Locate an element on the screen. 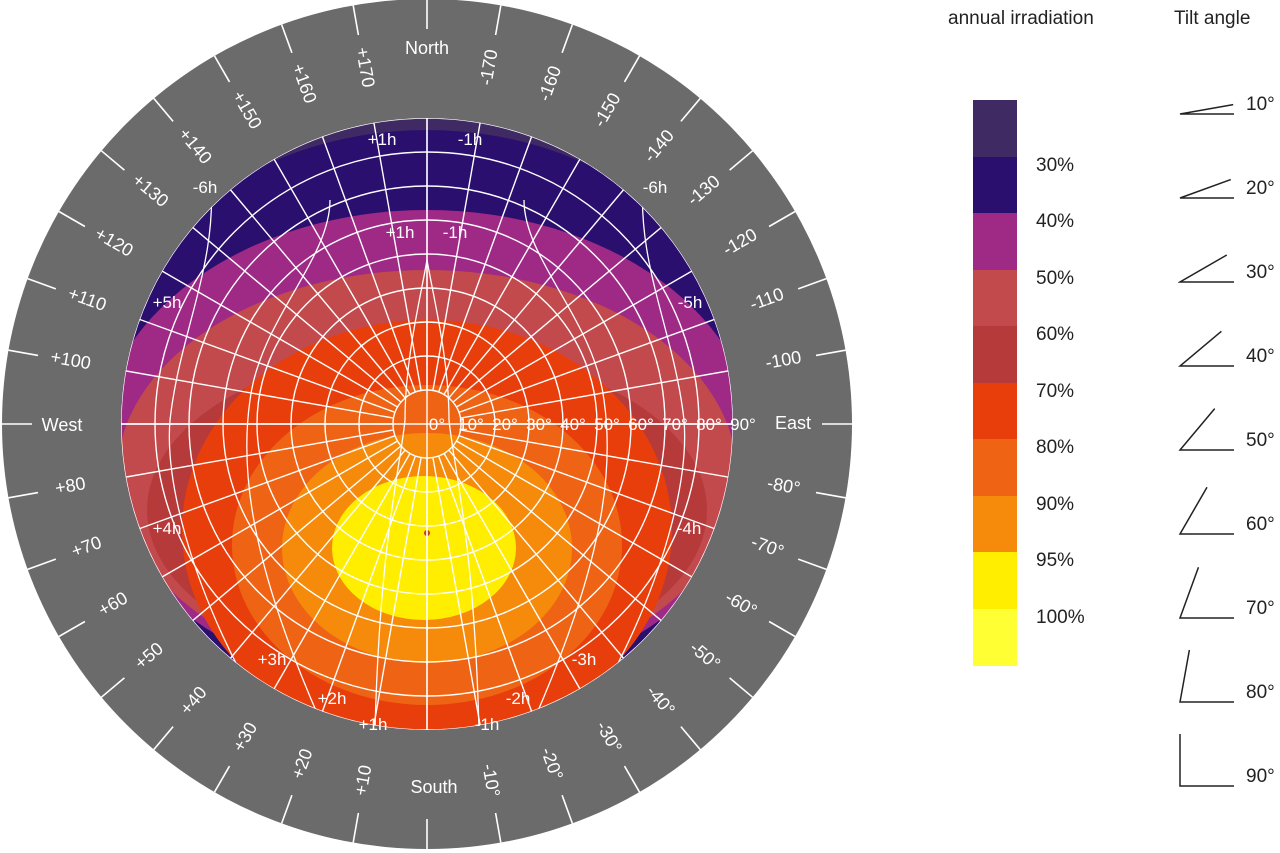  hour-label: +5h is located at coordinates (167, 302).